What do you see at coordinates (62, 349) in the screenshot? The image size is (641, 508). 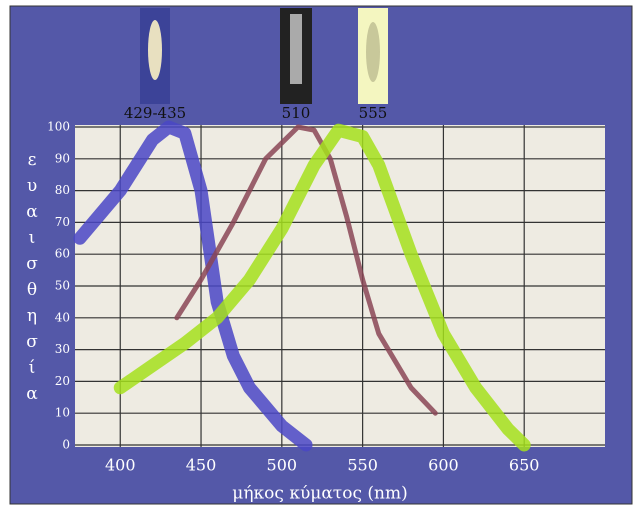 I see `y-tick-label: 30` at bounding box center [62, 349].